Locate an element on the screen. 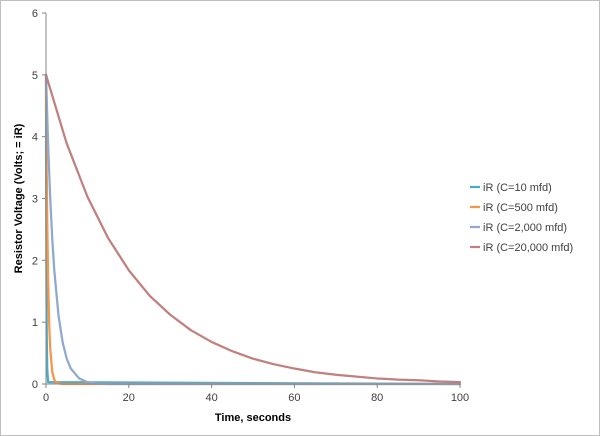 This screenshot has height=436, width=600. x-tick-label: 20 is located at coordinates (129, 398).